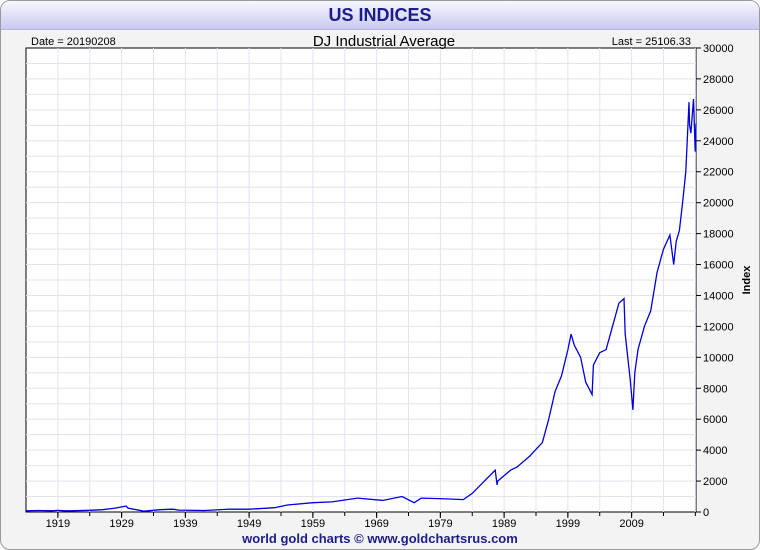  What do you see at coordinates (706, 513) in the screenshot?
I see `y-tick-label: 0` at bounding box center [706, 513].